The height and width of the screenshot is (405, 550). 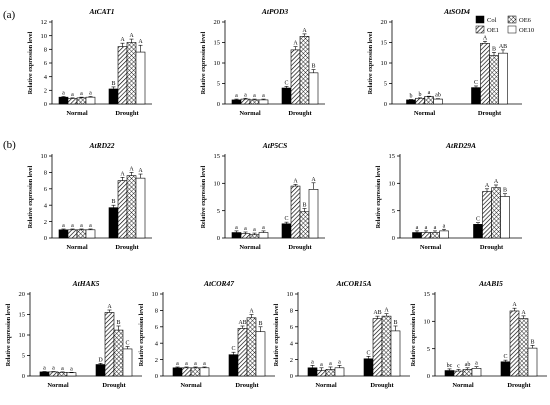 What do you see at coordinates (532, 362) in the screenshot?
I see `bar-atabi5-drought-oe10` at bounding box center [532, 362].